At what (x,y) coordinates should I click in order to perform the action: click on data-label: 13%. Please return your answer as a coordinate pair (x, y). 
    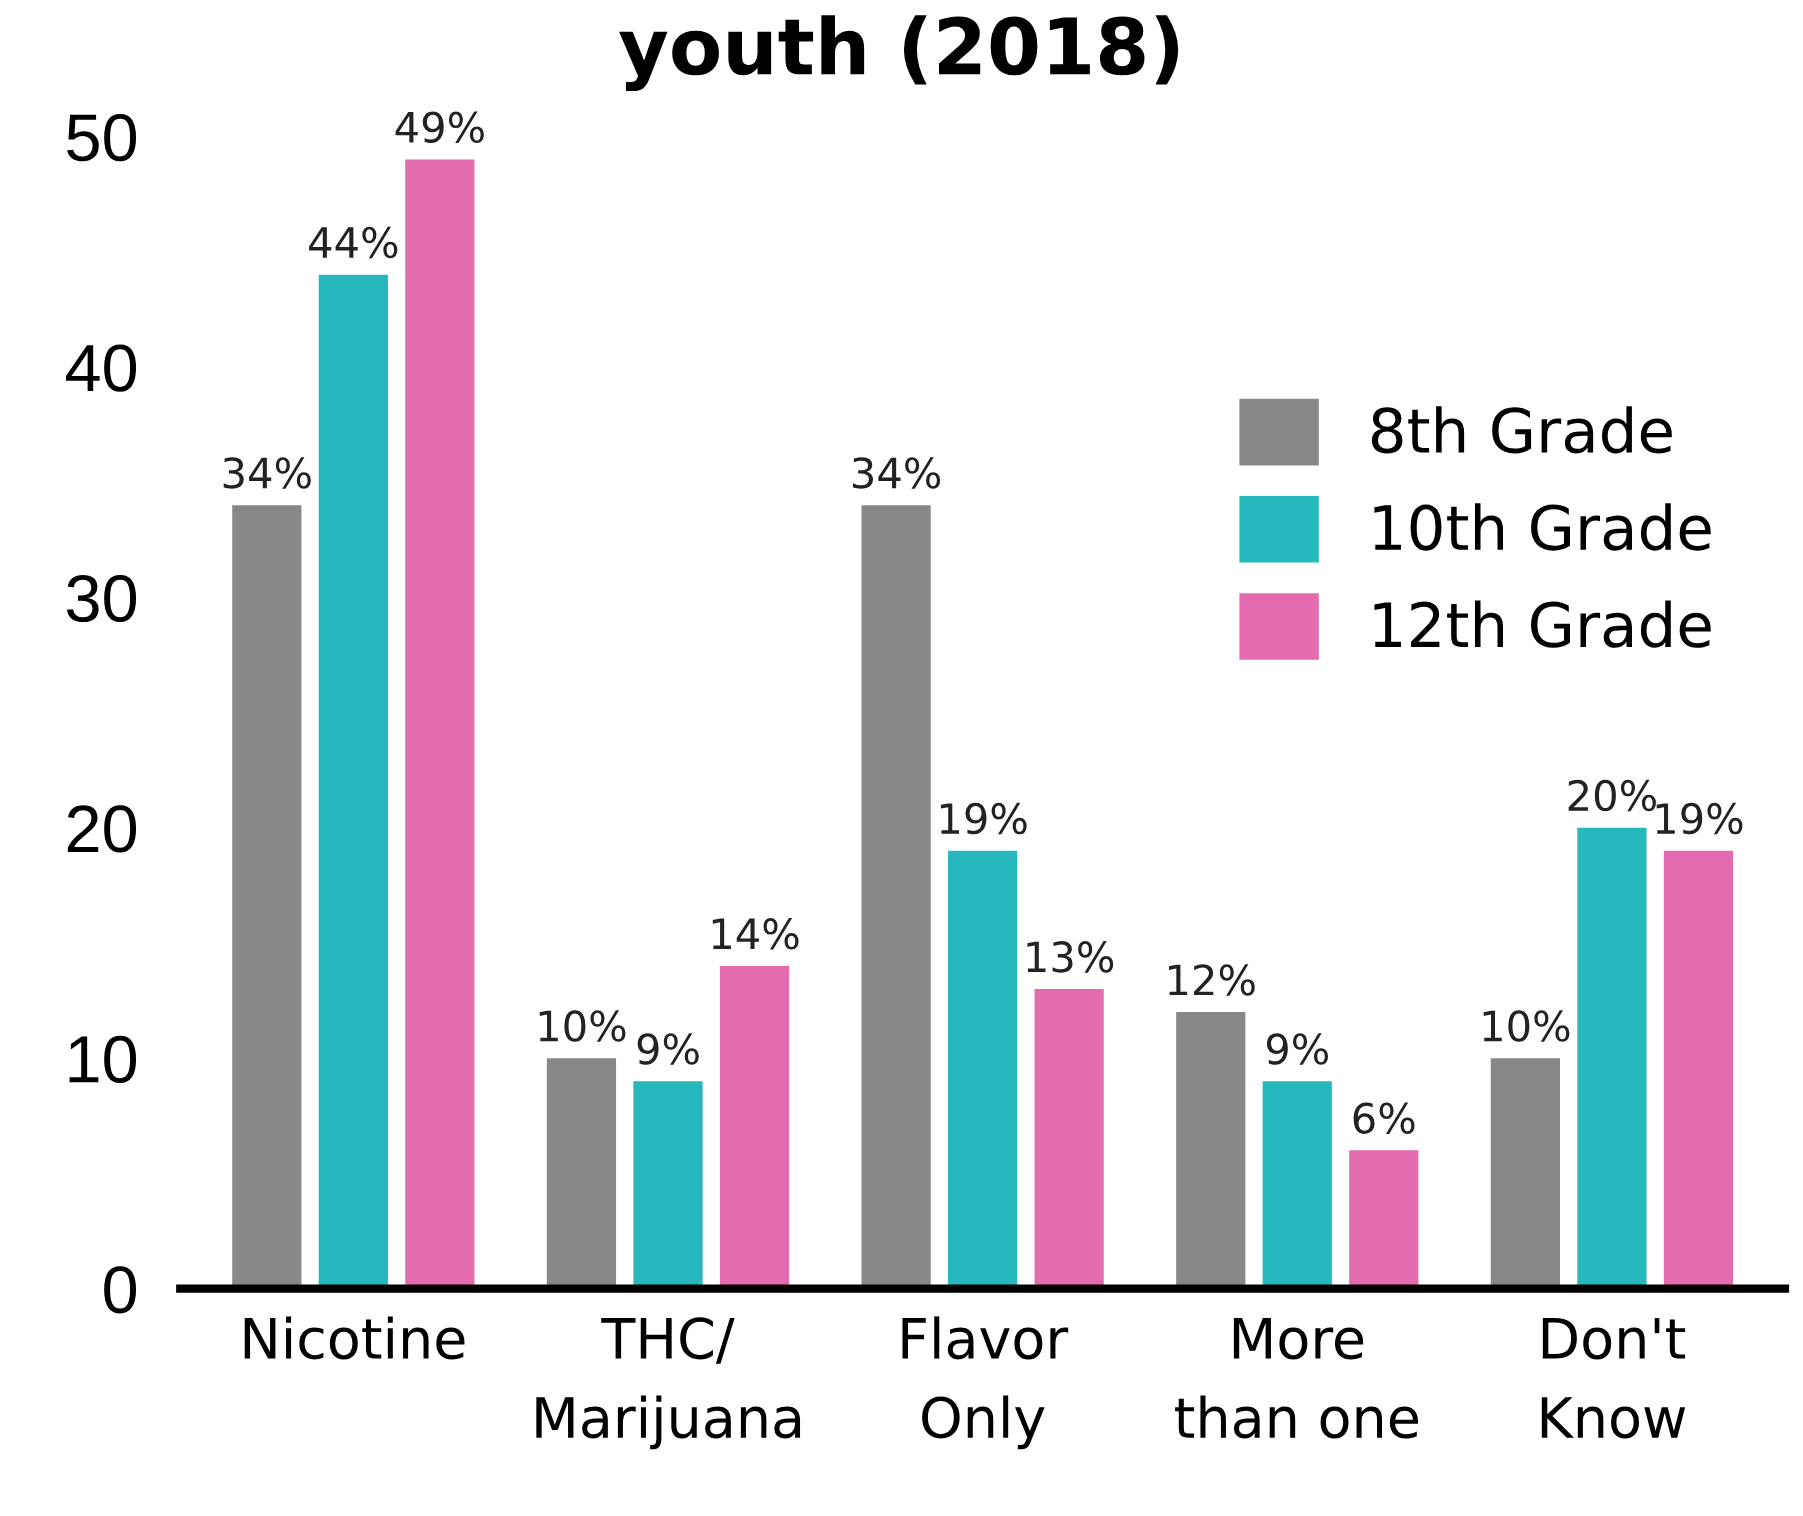
    Looking at the image, I should click on (1070, 957).